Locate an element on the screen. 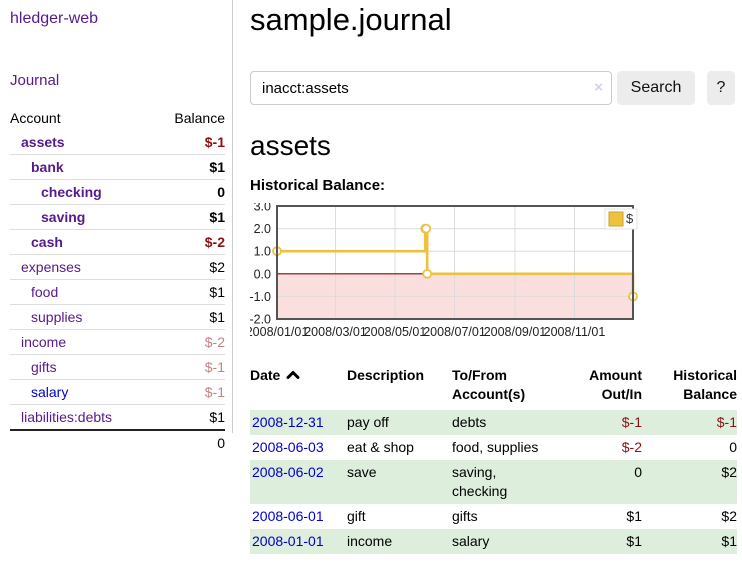  chart-x-axis-label: 2008/03/01 is located at coordinates (335, 332).